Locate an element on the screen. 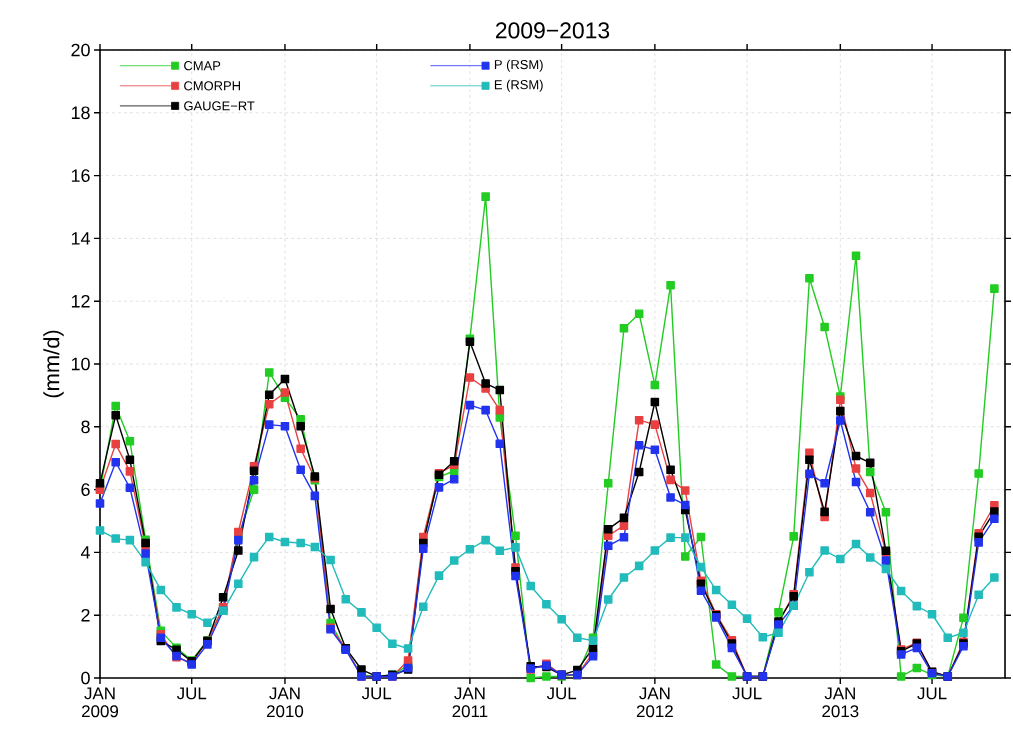 This screenshot has height=736, width=1013. legend-label: E (RSM) is located at coordinates (518, 85).